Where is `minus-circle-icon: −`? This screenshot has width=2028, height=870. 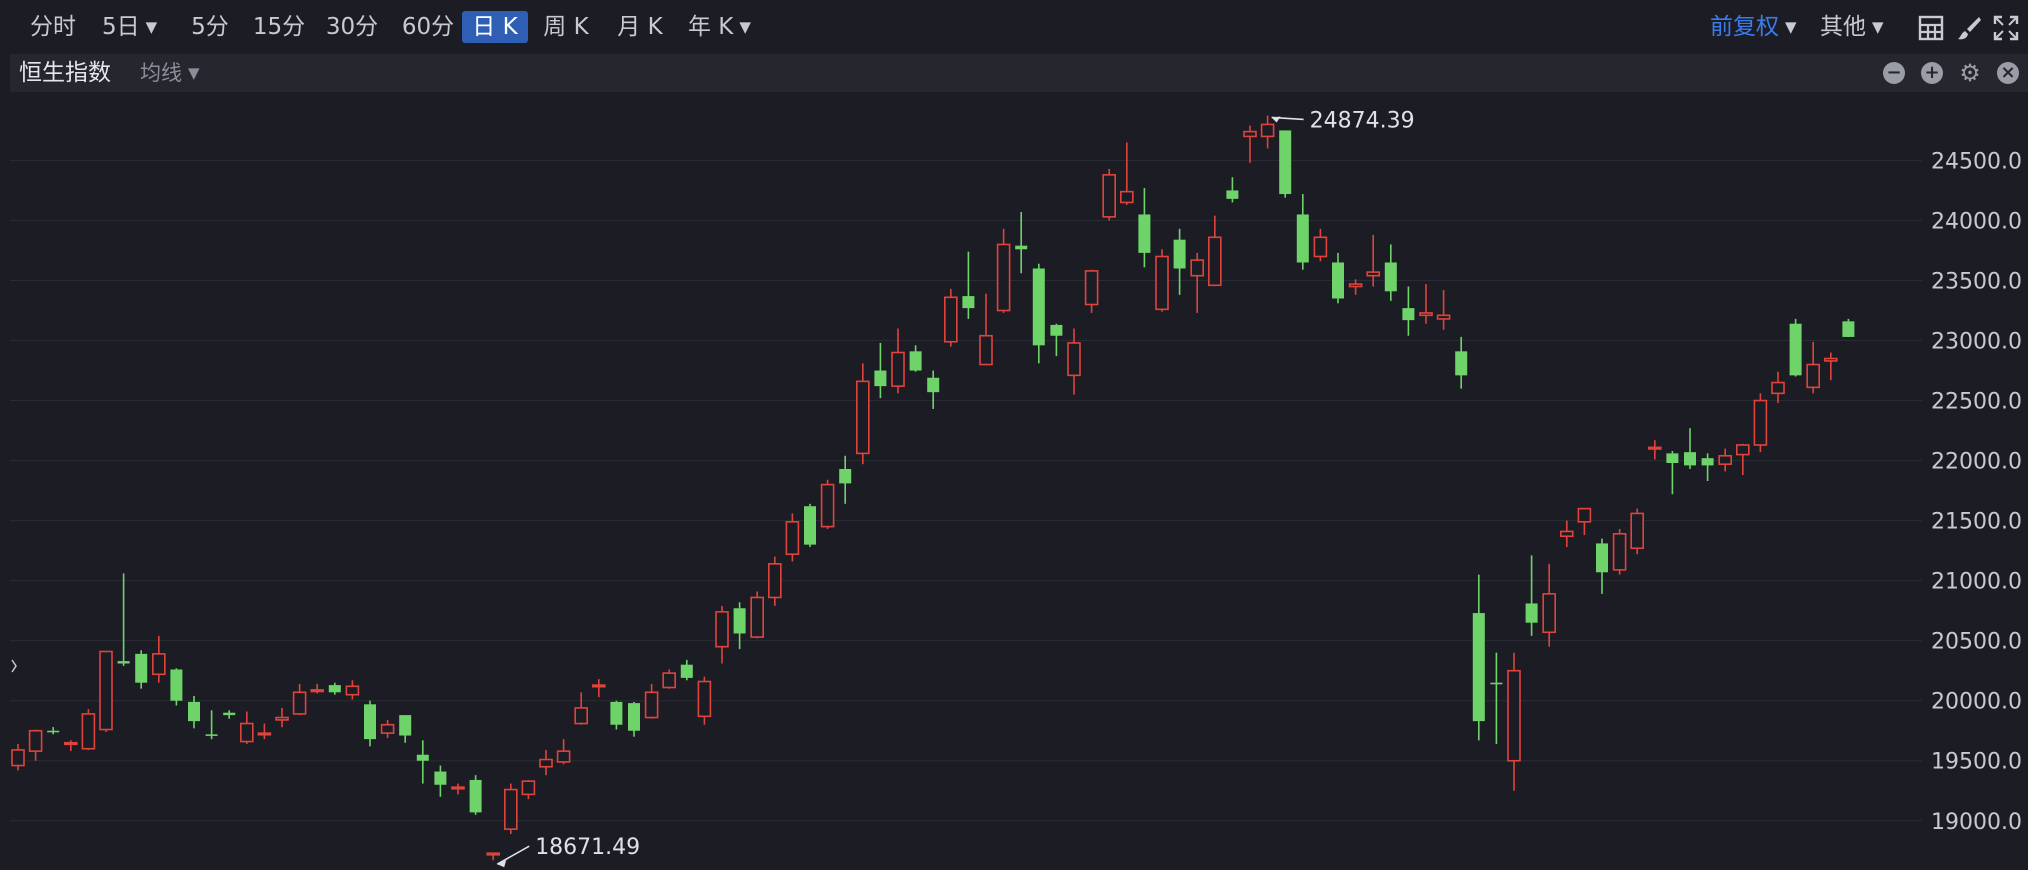
minus-circle-icon: − is located at coordinates (1894, 73).